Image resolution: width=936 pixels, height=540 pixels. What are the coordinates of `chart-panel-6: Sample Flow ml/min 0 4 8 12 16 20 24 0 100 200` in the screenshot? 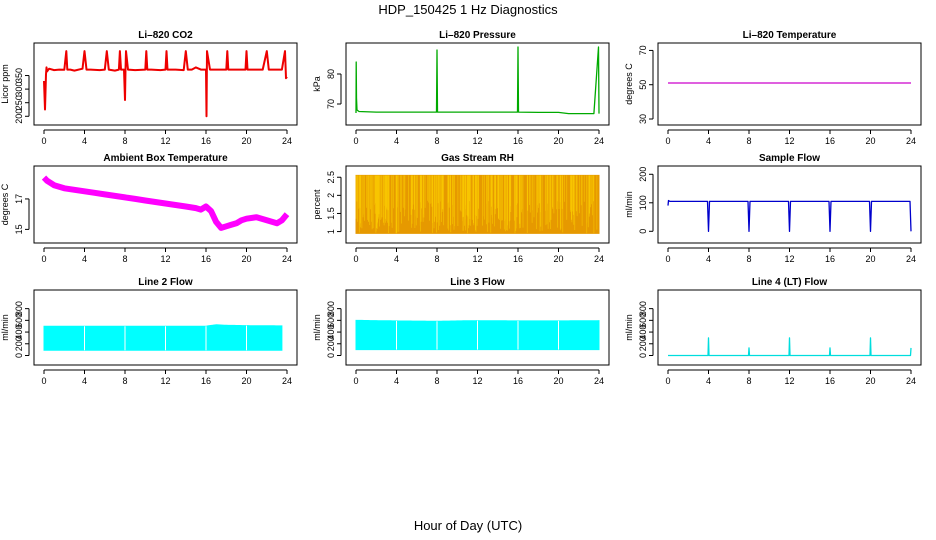 It's located at (773, 208).